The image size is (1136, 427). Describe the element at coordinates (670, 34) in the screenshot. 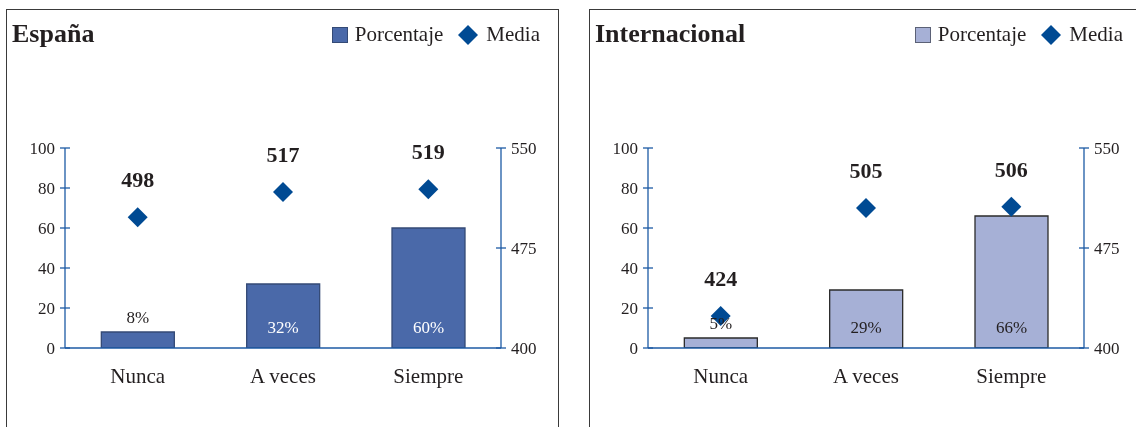

I see `chart-title: Internacional` at that location.